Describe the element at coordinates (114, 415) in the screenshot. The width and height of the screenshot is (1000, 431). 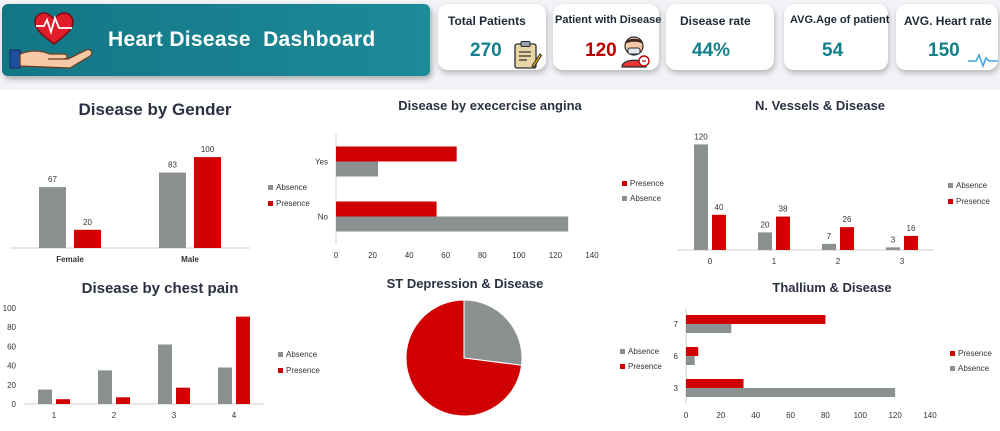
I see `x-tick-label: 2` at that location.